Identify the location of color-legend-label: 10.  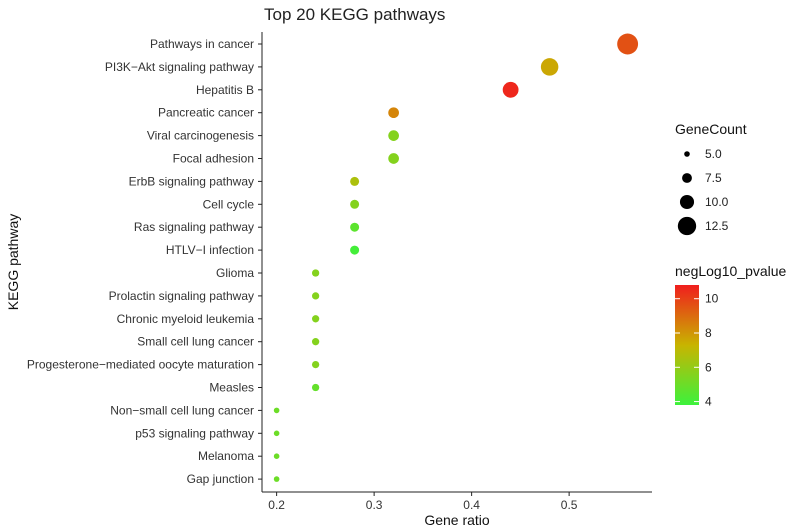
(712, 299).